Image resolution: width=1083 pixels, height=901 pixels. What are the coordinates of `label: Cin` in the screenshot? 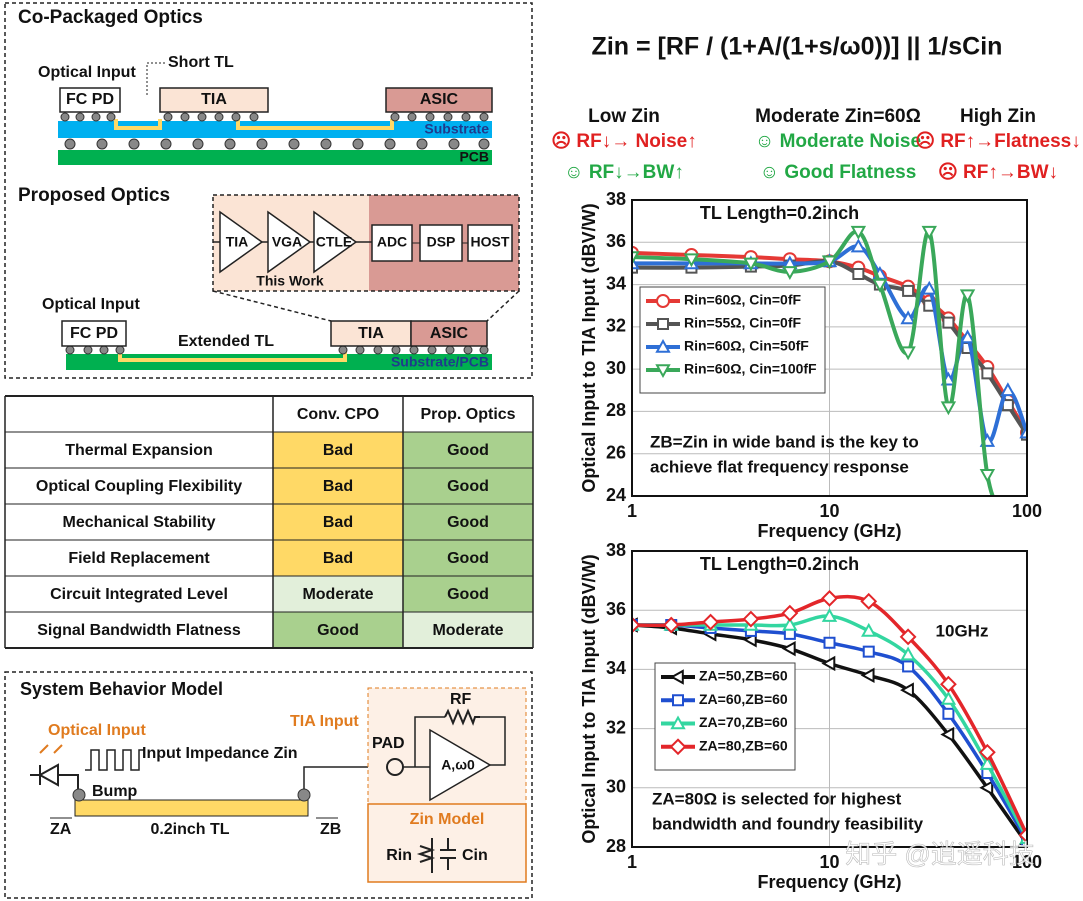 It's located at (475, 855).